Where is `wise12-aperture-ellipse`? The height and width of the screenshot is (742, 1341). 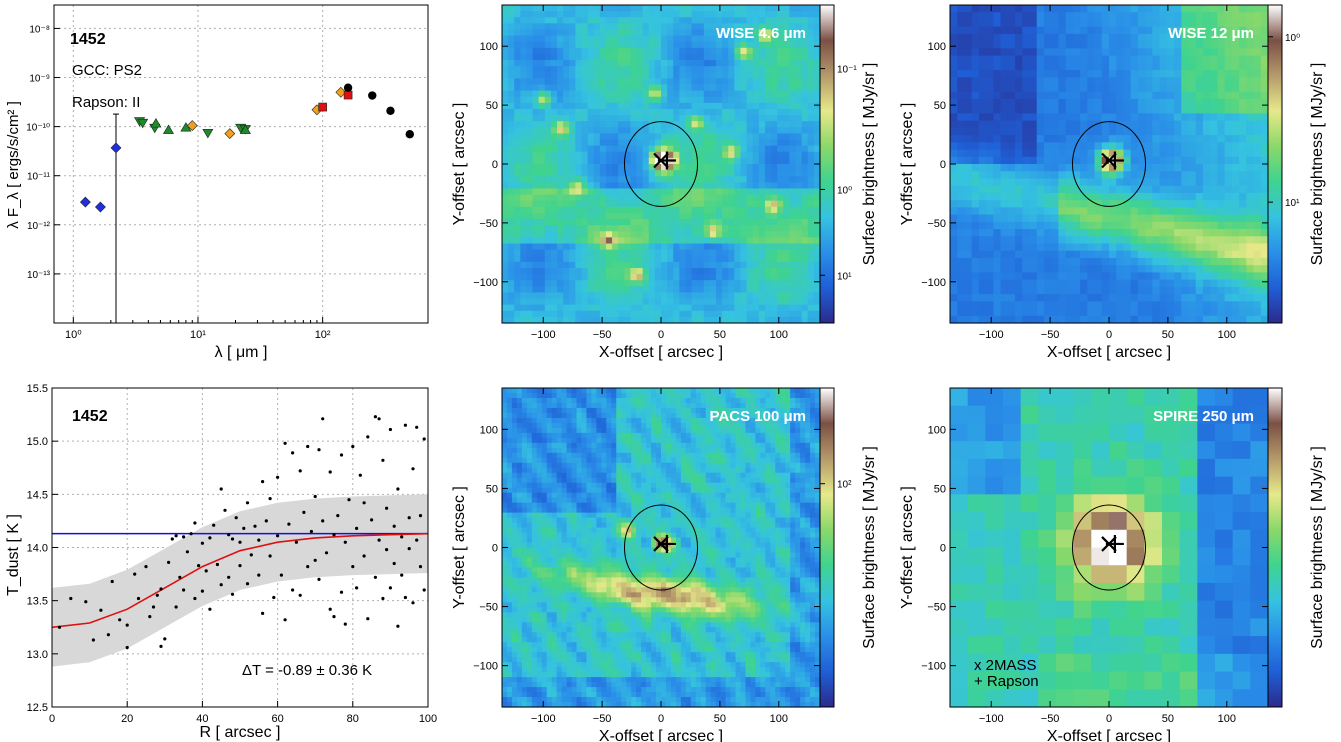 wise12-aperture-ellipse is located at coordinates (1109, 164).